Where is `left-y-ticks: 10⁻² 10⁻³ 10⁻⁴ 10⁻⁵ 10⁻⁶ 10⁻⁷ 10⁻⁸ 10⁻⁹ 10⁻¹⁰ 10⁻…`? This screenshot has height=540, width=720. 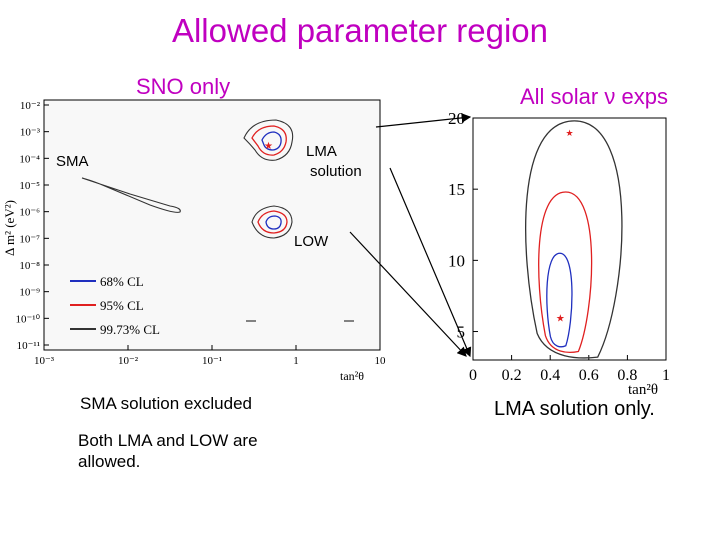
left-y-ticks: 10⁻² 10⁻³ 10⁻⁴ 10⁻⁵ 10⁻⁶ 10⁻⁷ 10⁻⁸ 10⁻⁹ 10⁻¹⁰ 10⁻… is located at coordinates (32, 226).